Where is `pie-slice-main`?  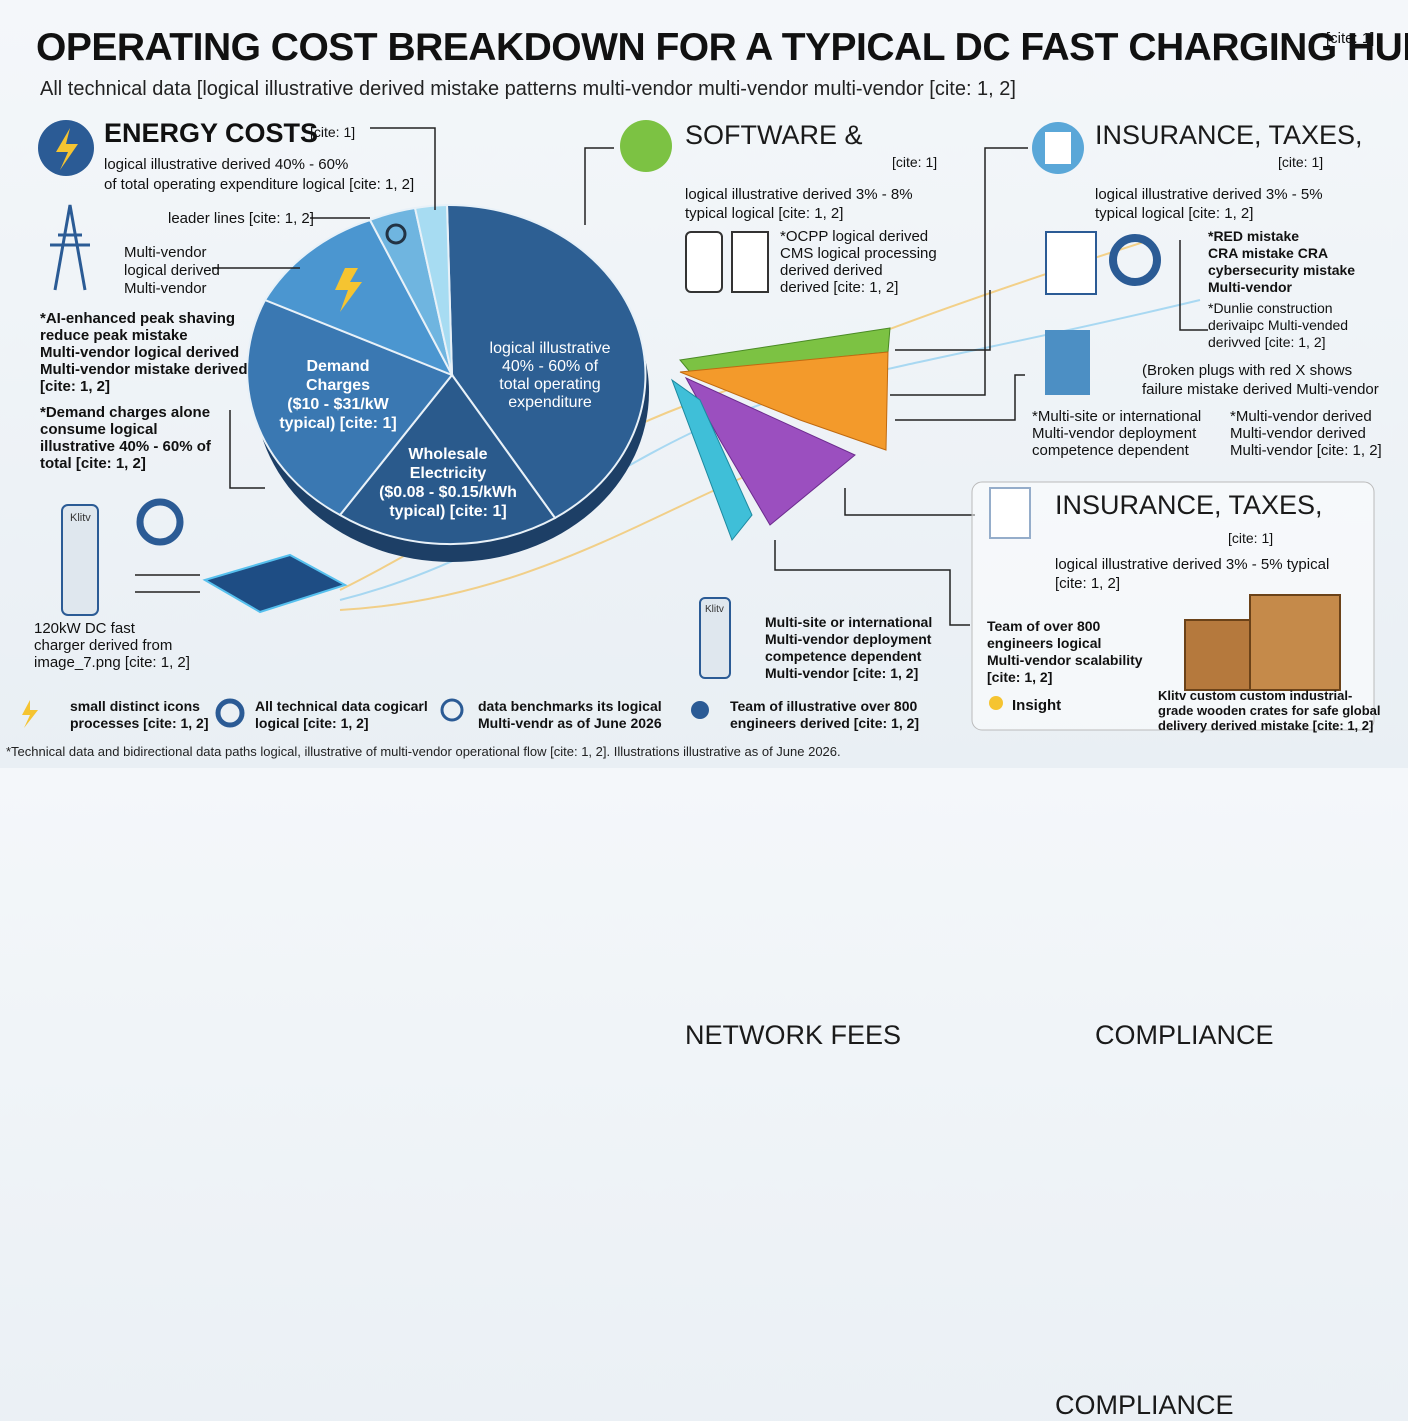 pie-slice-main is located at coordinates (546, 361).